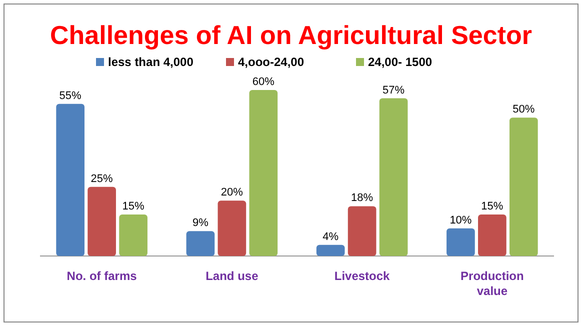 Image resolution: width=582 pixels, height=326 pixels. Describe the element at coordinates (291, 35) in the screenshot. I see `chart-title: Challenges of AI on Agricultural Sector` at that location.